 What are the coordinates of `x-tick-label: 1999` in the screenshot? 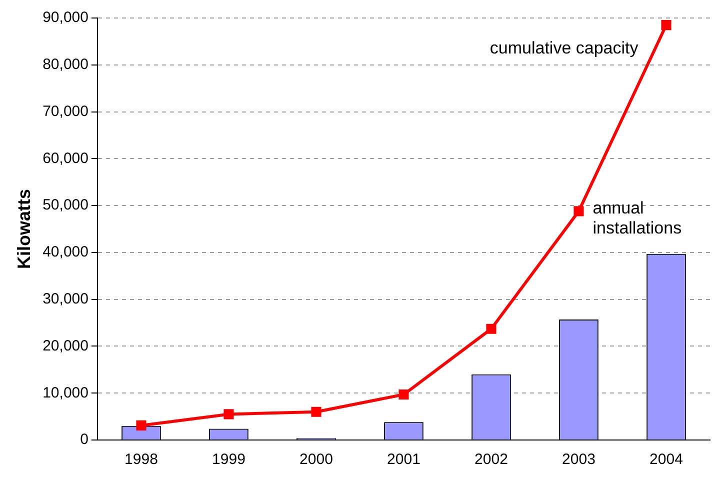 It's located at (229, 459).